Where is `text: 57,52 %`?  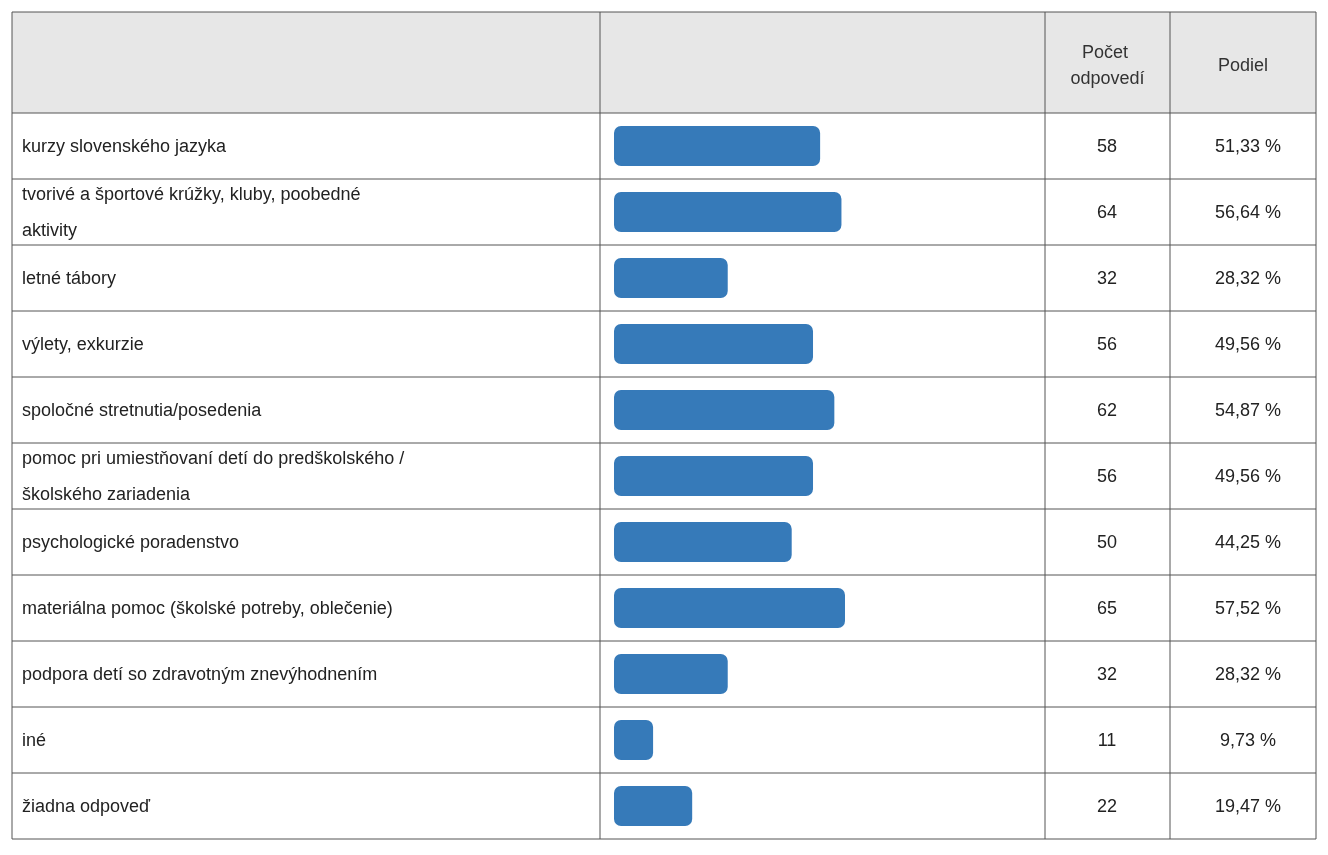 text: 57,52 % is located at coordinates (1248, 608).